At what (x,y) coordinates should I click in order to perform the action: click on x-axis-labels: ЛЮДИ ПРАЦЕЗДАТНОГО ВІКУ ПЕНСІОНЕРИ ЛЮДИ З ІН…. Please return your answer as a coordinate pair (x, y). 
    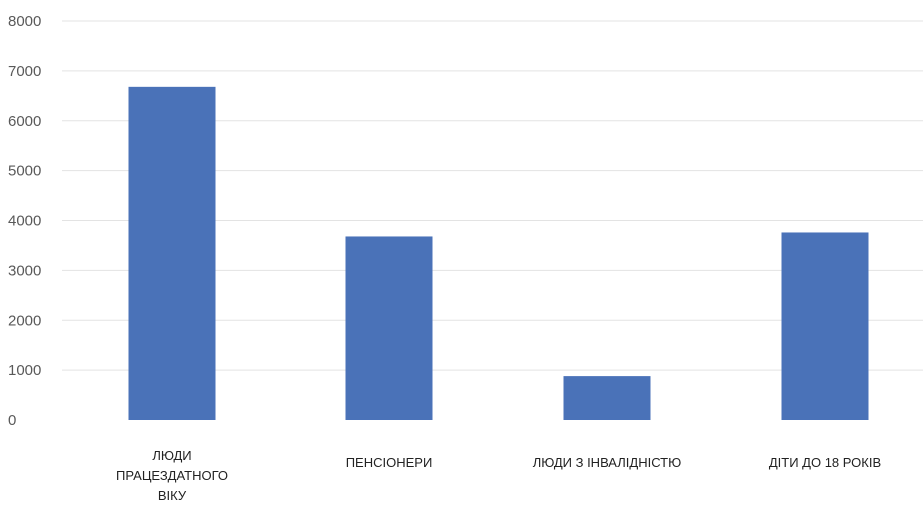
    Looking at the image, I should click on (498, 475).